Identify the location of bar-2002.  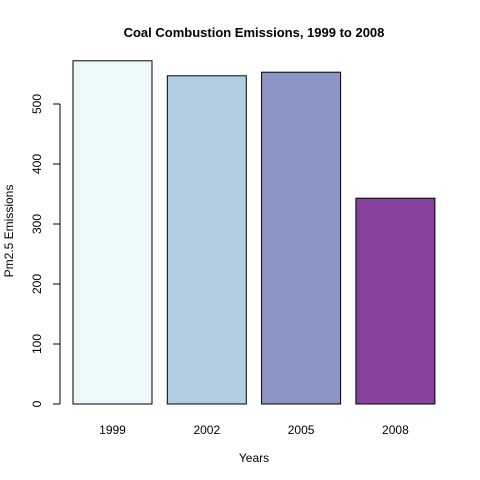
(206, 240).